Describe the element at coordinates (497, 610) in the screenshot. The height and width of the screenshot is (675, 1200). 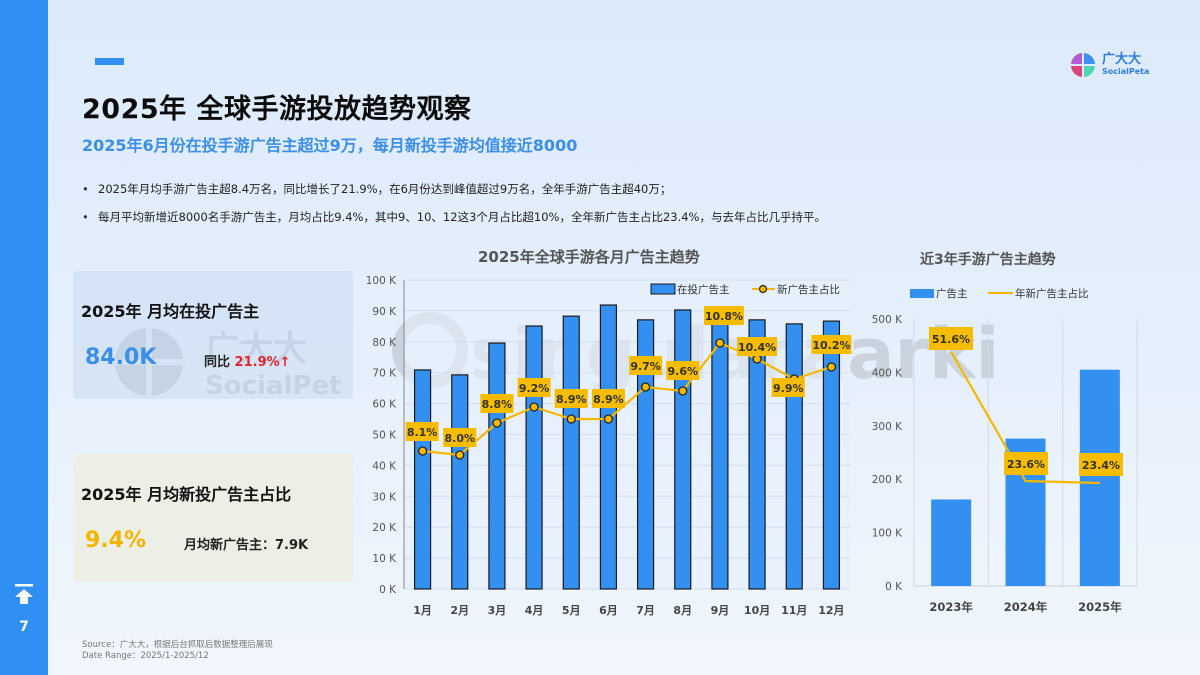
I see `x-tick-label: 3月` at that location.